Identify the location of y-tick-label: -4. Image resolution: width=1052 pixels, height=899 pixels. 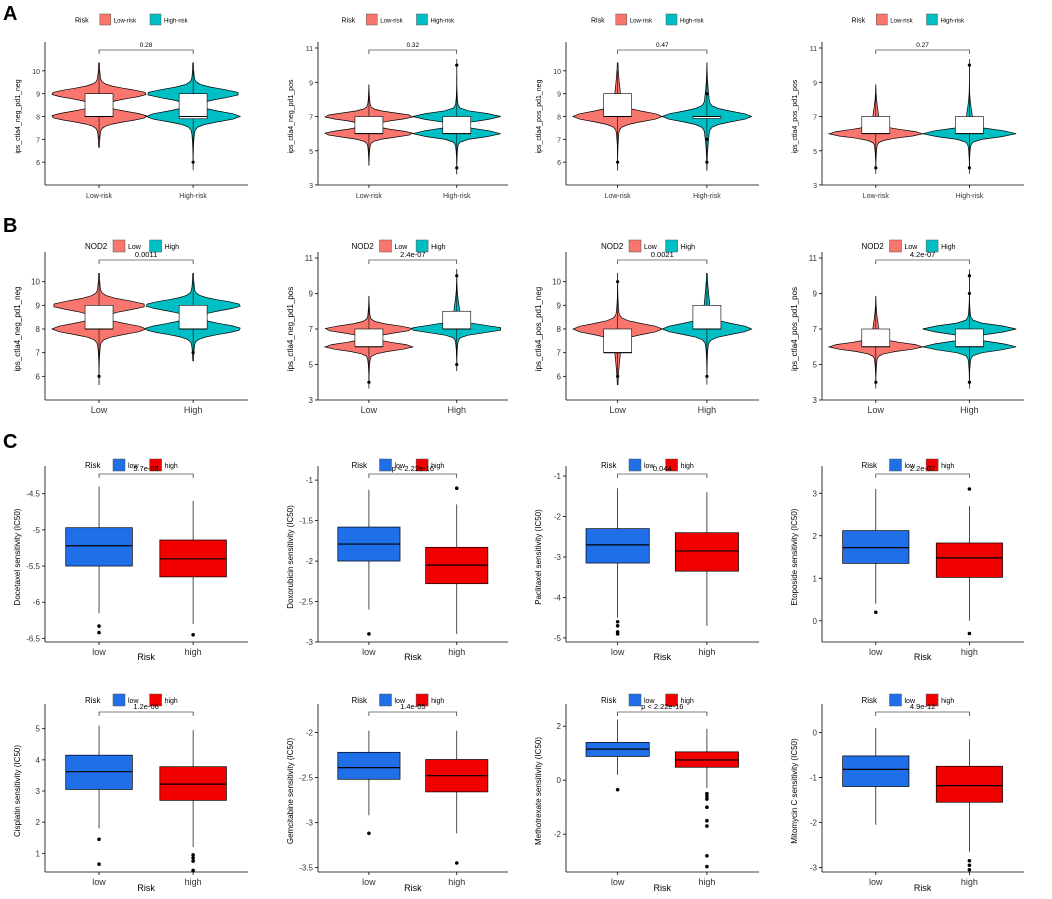
(558, 597).